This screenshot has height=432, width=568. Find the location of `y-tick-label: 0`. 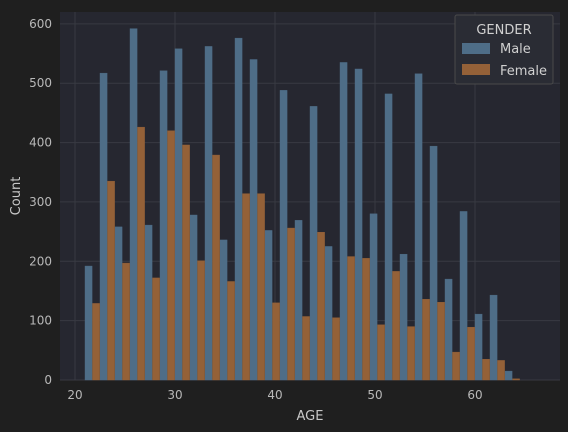

y-tick-label: 0 is located at coordinates (48, 380).